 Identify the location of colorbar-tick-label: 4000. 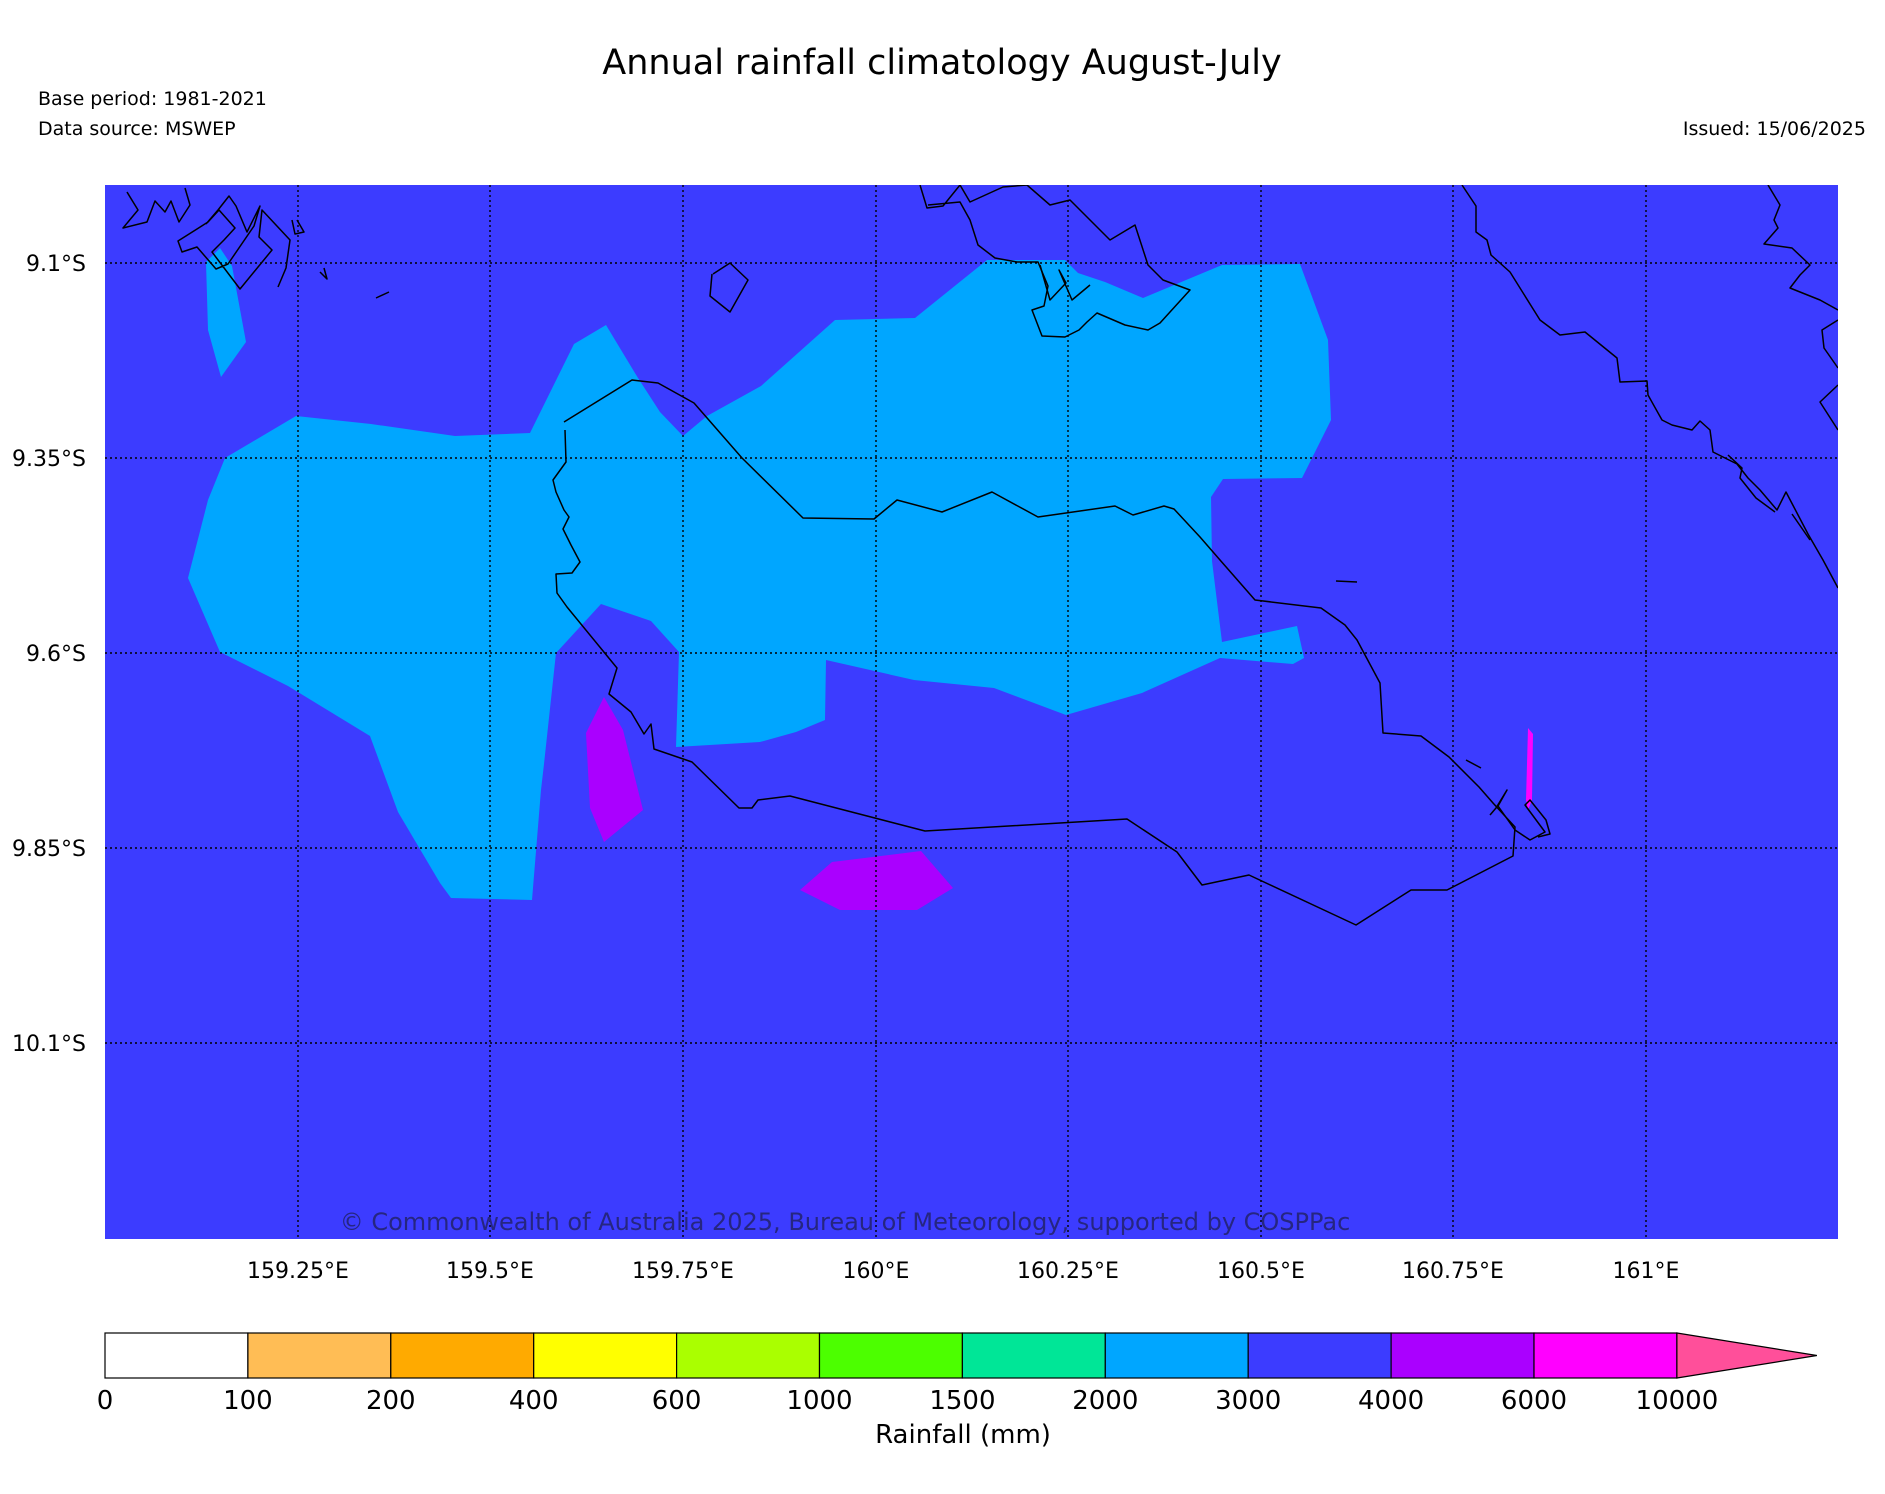
(1391, 1401).